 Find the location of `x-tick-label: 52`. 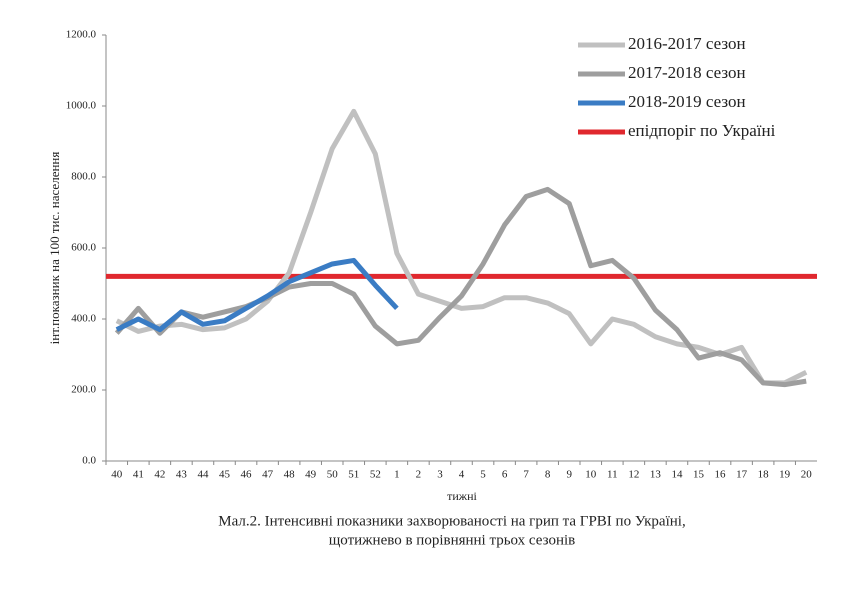

x-tick-label: 52 is located at coordinates (375, 475).